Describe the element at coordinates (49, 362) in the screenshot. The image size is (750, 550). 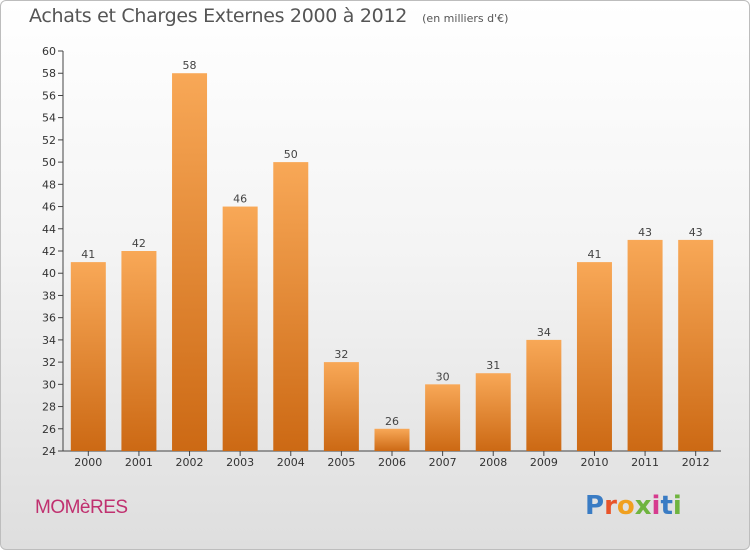
I see `y-tick-label: 32` at that location.